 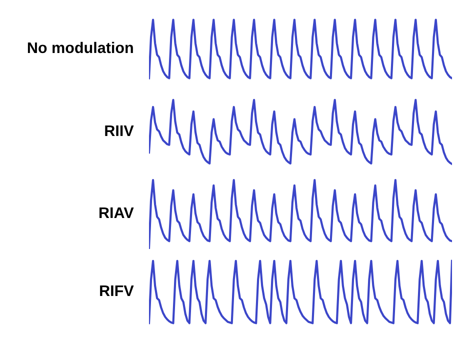 What do you see at coordinates (116, 212) in the screenshot?
I see `series-label: RIAV` at bounding box center [116, 212].